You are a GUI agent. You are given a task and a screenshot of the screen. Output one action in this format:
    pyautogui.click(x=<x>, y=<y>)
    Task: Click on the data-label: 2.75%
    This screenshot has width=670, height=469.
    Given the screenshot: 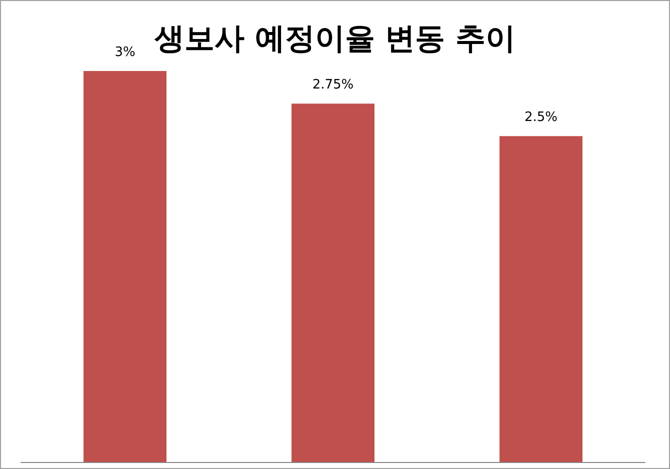 What is the action you would take?
    pyautogui.click(x=333, y=85)
    